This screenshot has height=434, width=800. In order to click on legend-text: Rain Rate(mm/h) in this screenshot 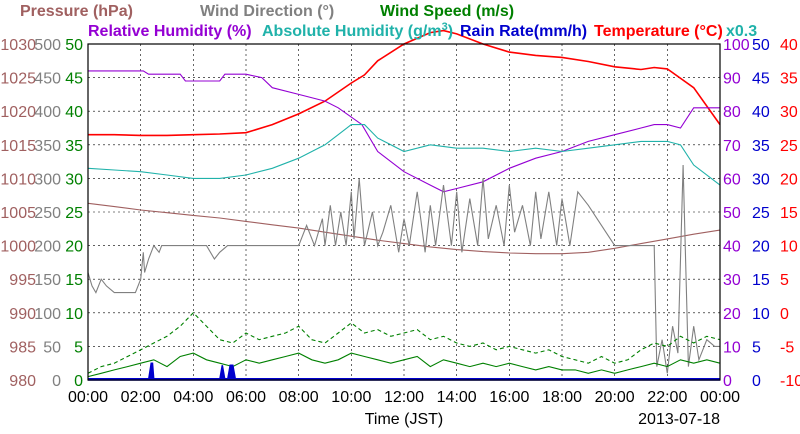, I will do `click(523, 31)`.